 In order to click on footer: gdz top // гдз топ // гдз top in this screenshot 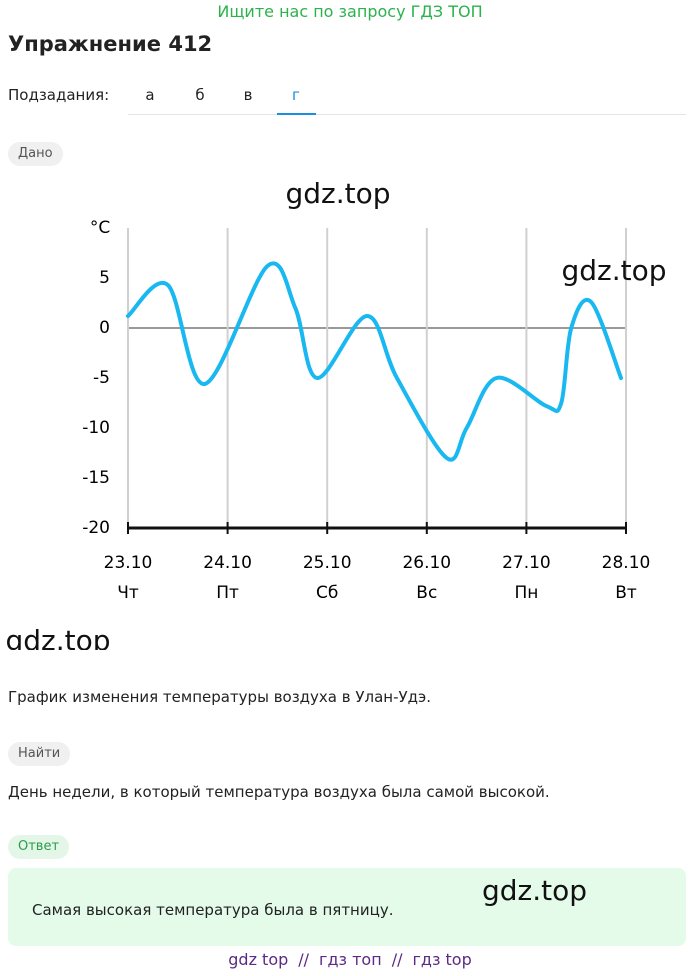, I will do `click(350, 959)`.